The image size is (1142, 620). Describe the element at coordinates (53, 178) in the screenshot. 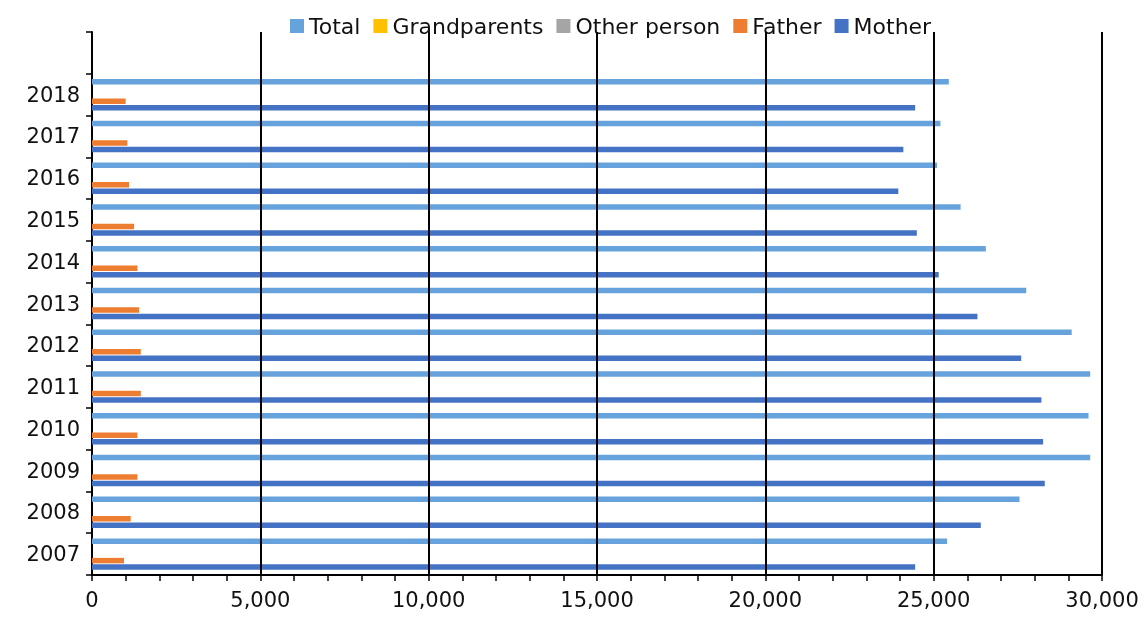

I see `y-tick-label: 2016` at that location.